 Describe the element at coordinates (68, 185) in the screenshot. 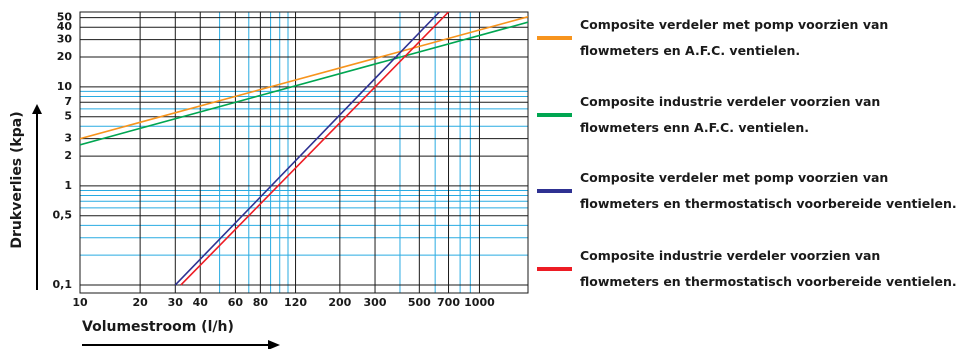

I see `y-tick-label: 1` at that location.